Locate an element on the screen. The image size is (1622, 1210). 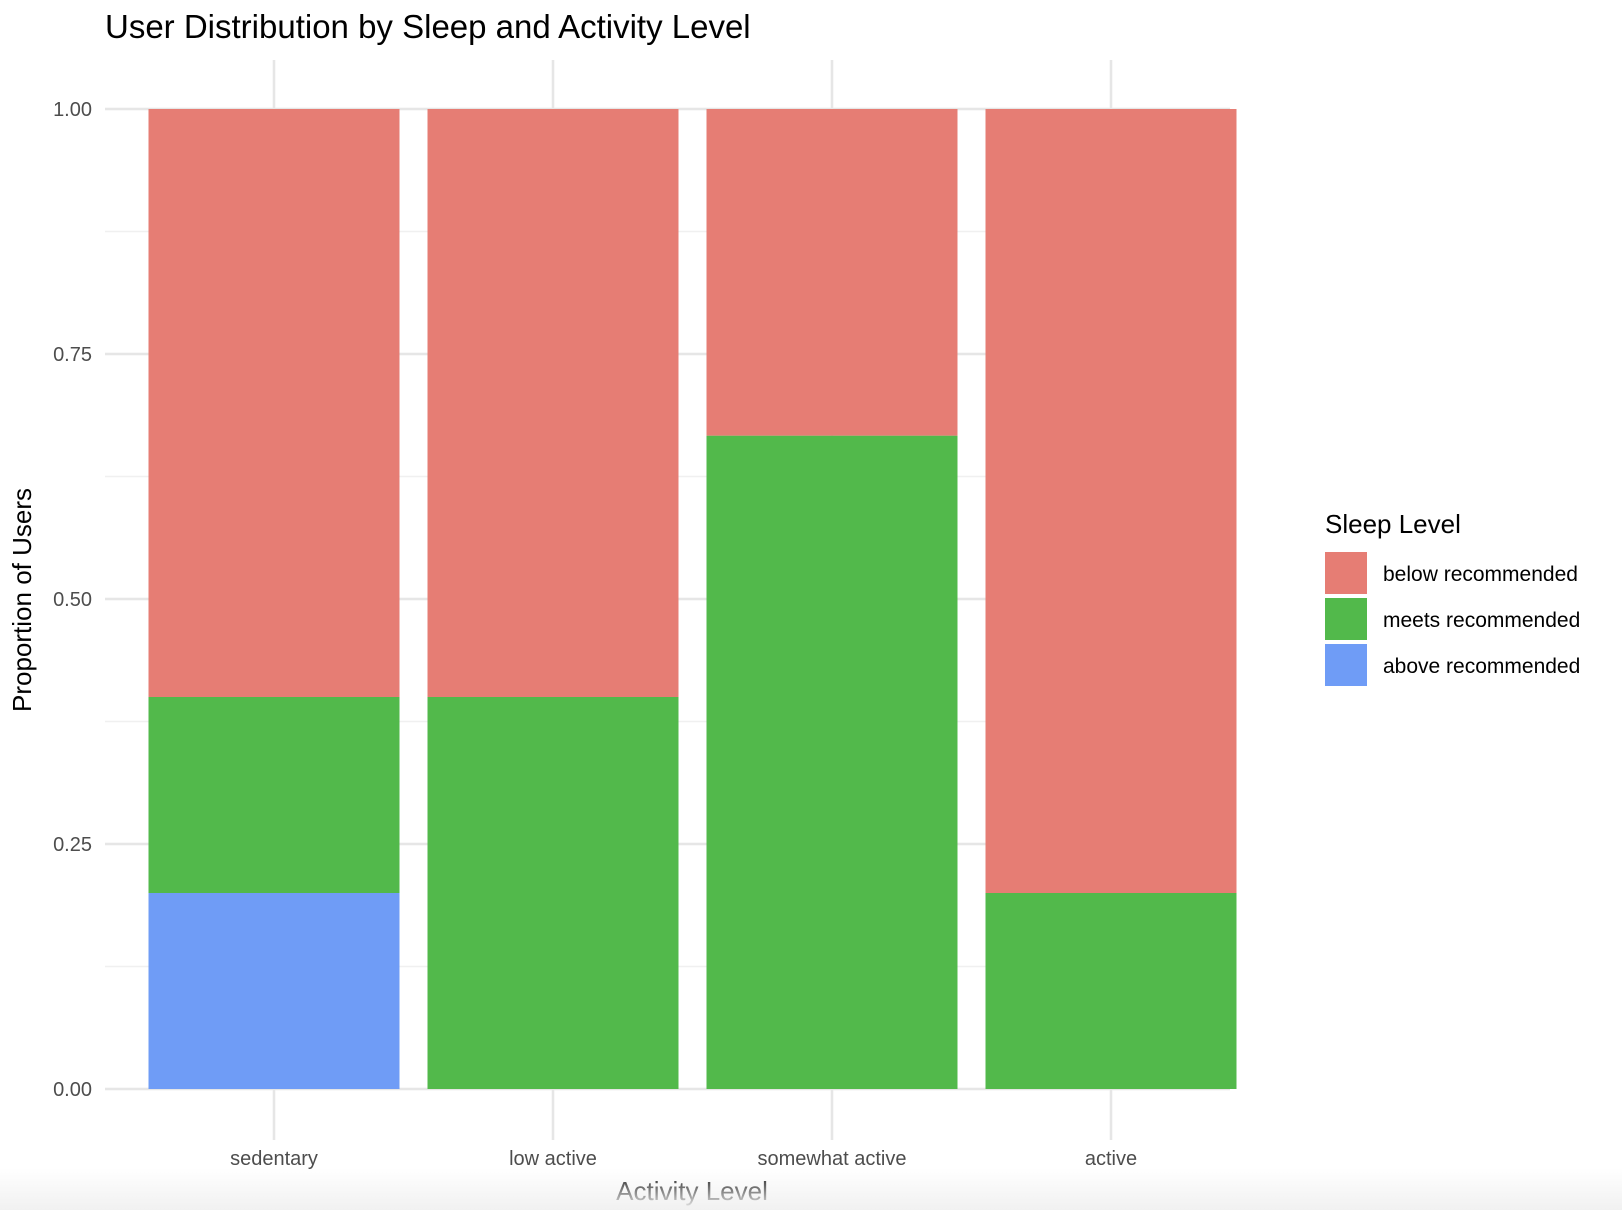
legend-swatch-meets-recommended is located at coordinates (1346, 619).